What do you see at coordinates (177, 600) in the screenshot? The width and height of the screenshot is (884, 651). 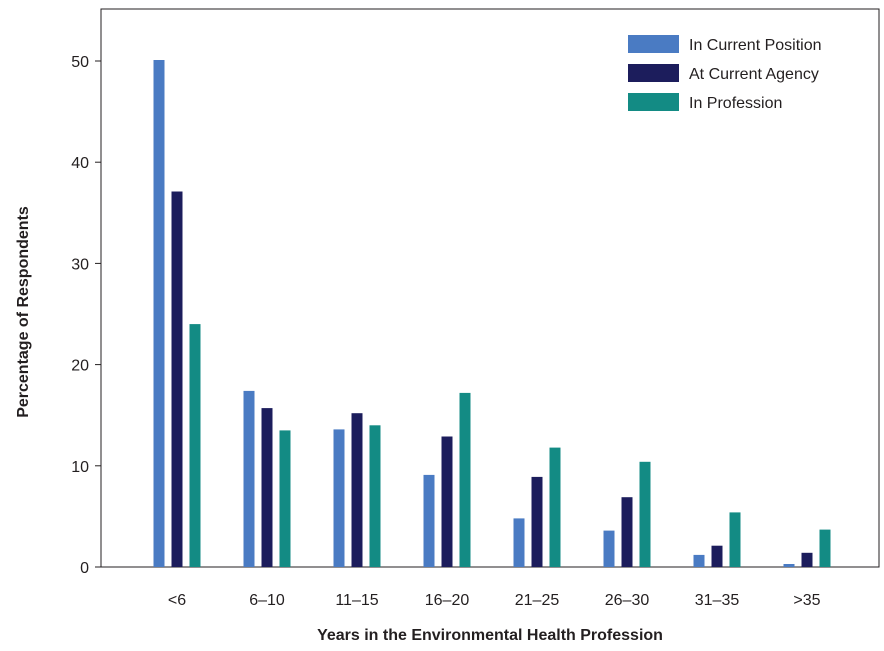 I see `x-tick-label: <6` at bounding box center [177, 600].